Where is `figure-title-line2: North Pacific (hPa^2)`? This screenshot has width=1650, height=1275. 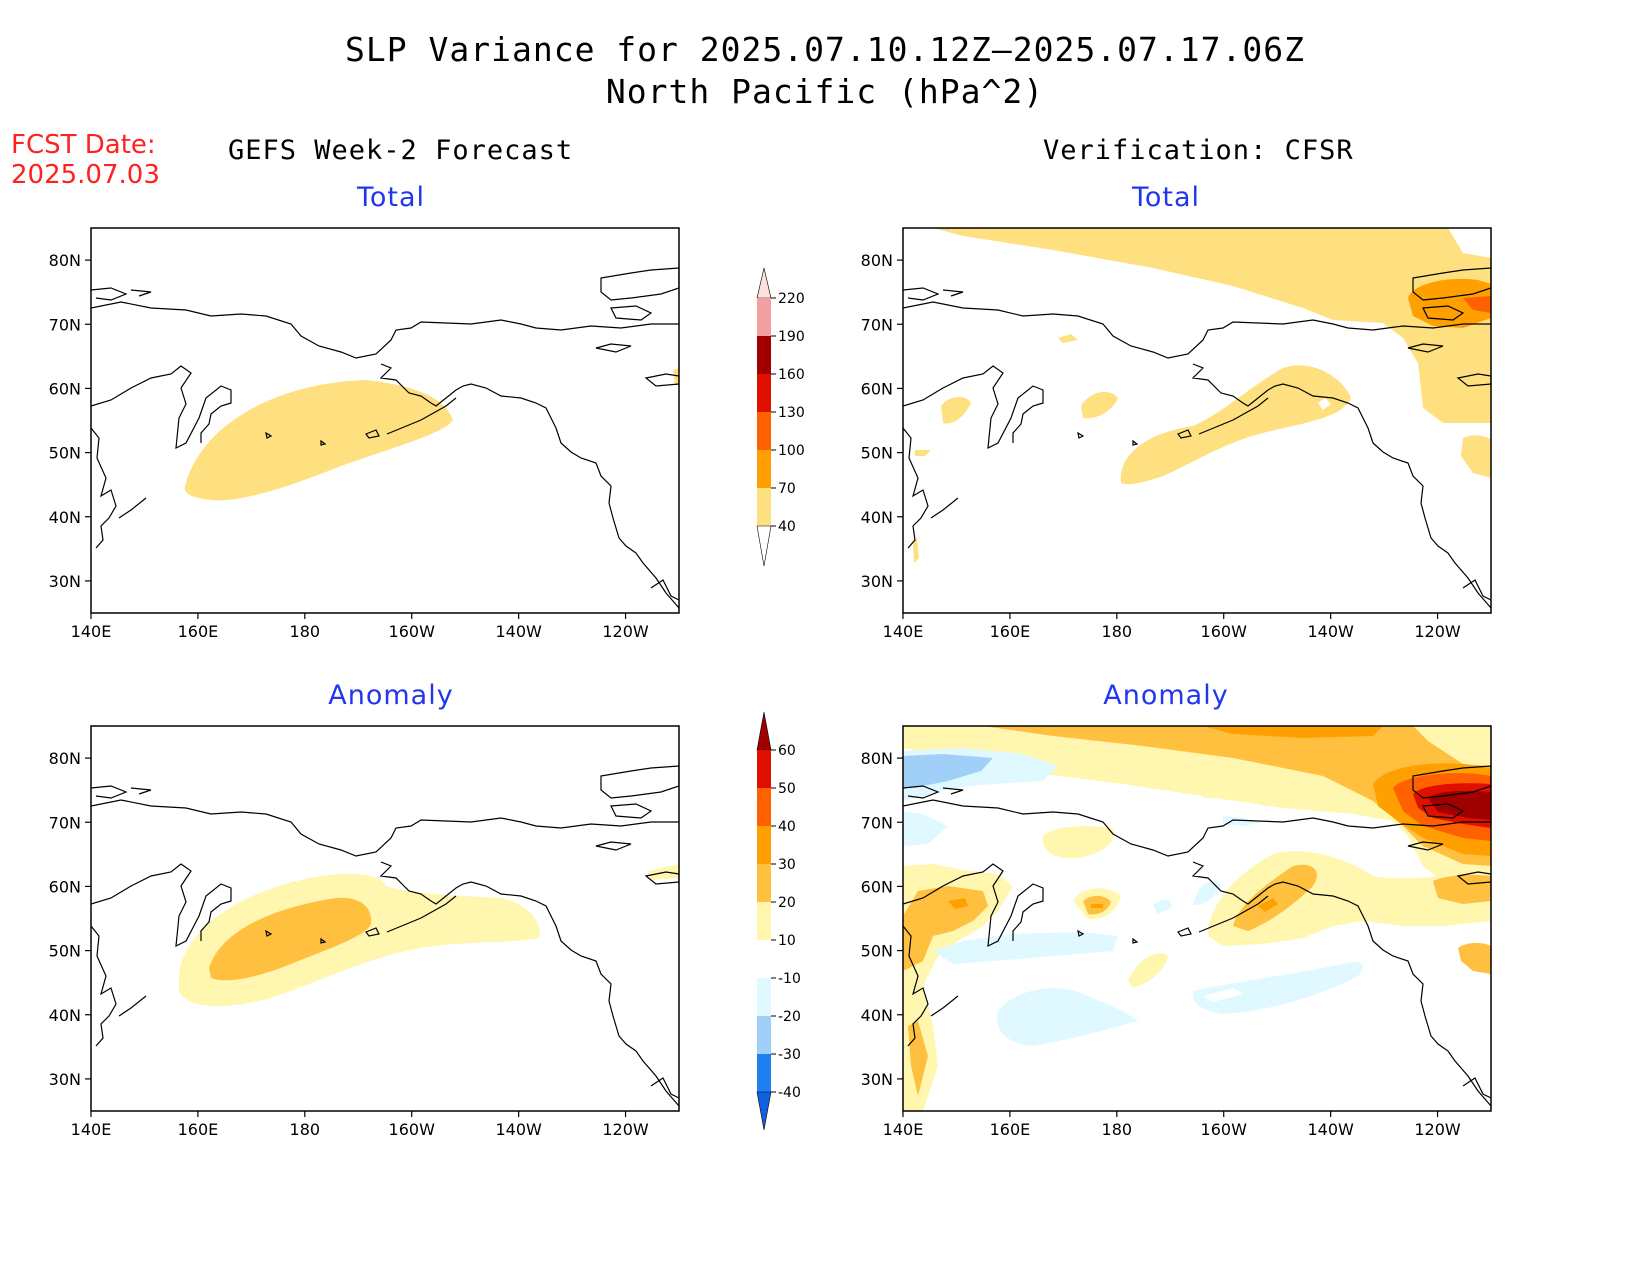 figure-title-line2: North Pacific (hPa^2) is located at coordinates (825, 91).